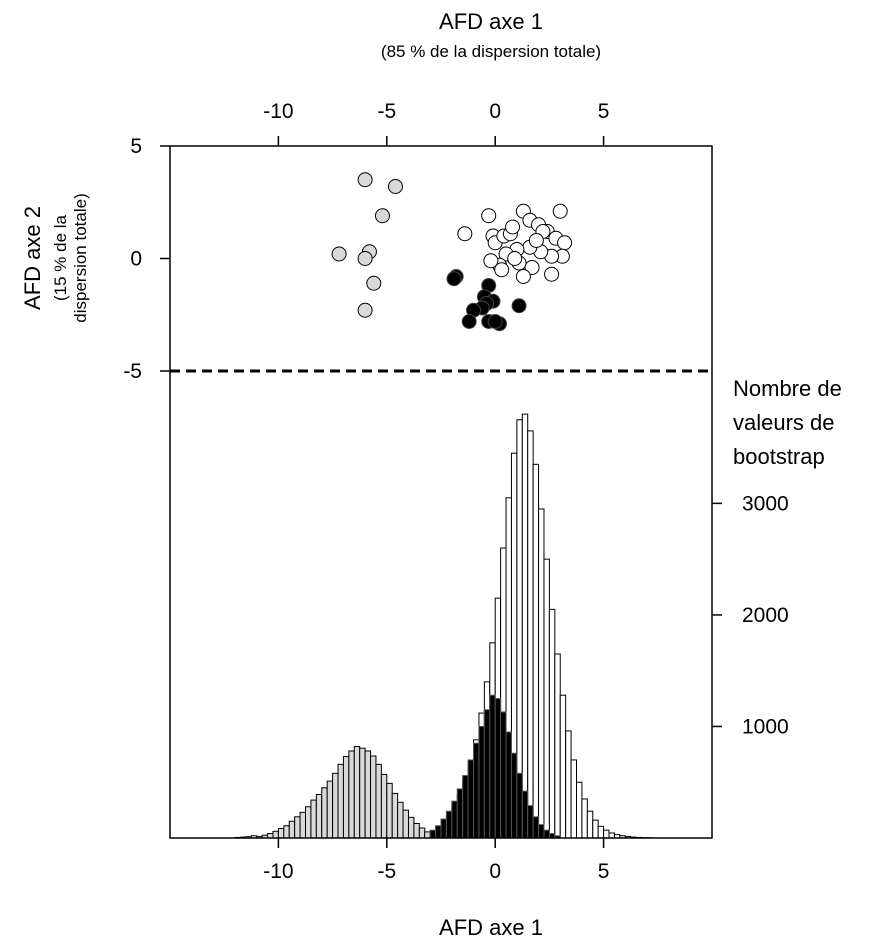  I want to click on right-axis-title-line-1: Nombre de, so click(787, 388).